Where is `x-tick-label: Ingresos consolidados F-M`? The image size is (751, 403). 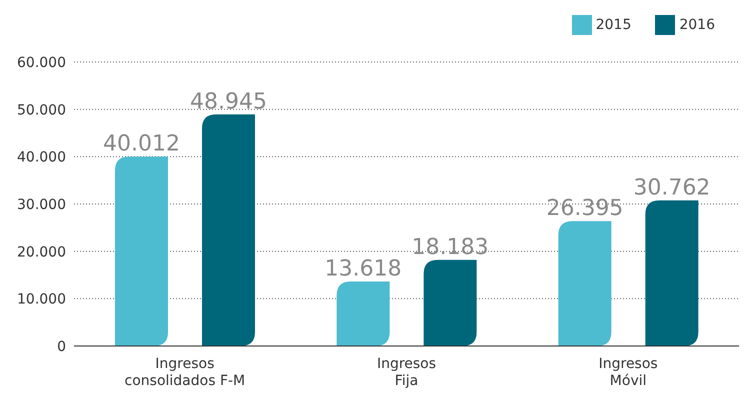 x-tick-label: Ingresos consolidados F-M is located at coordinates (185, 372).